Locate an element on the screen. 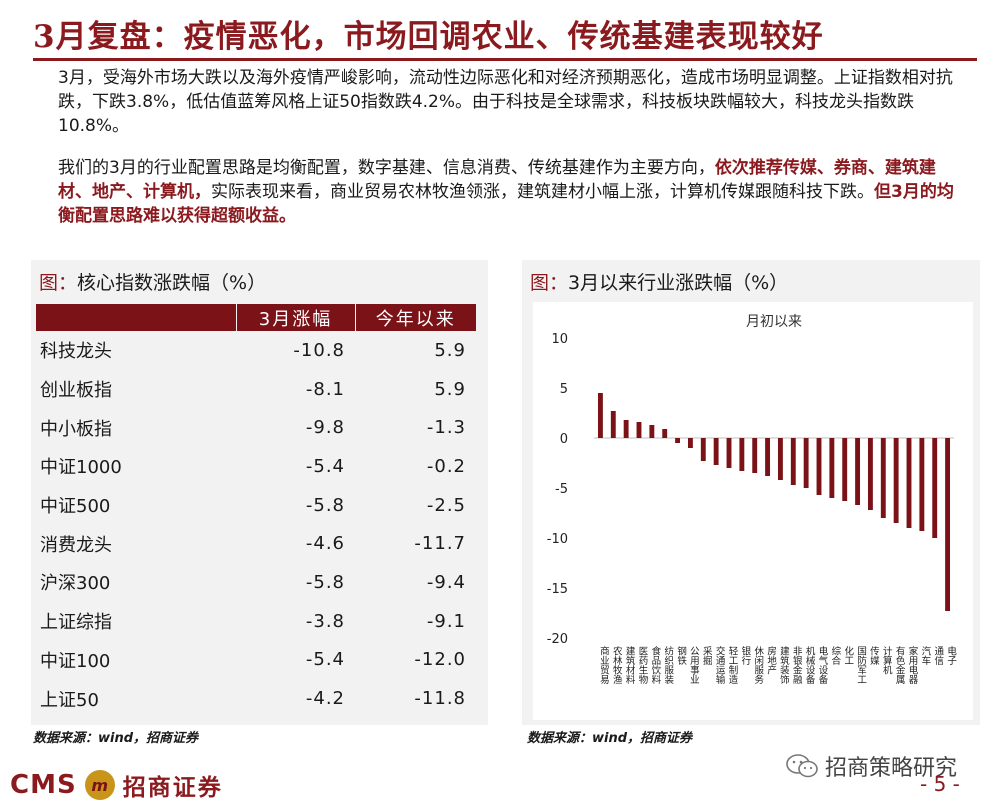 Image resolution: width=1007 pixels, height=806 pixels. index-table-title: 图：核心指数涨跌幅（%） is located at coordinates (152, 281).